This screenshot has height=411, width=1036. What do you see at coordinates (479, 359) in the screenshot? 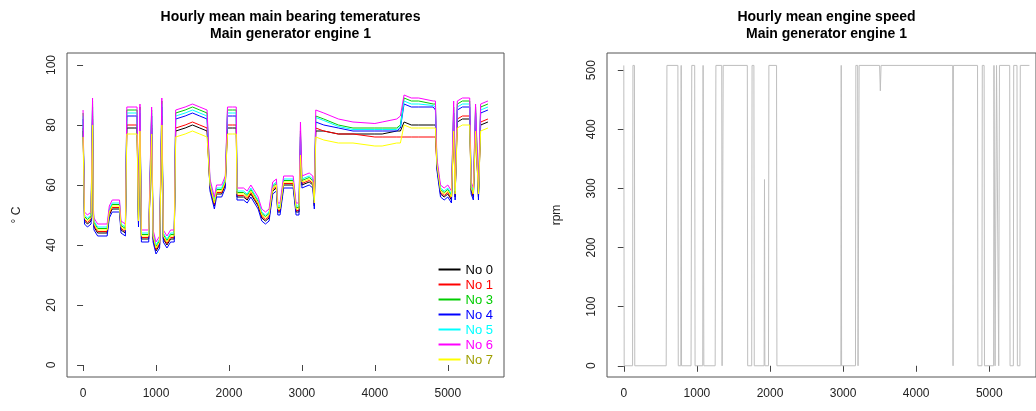
I see `legend-label: No 7` at bounding box center [479, 359].